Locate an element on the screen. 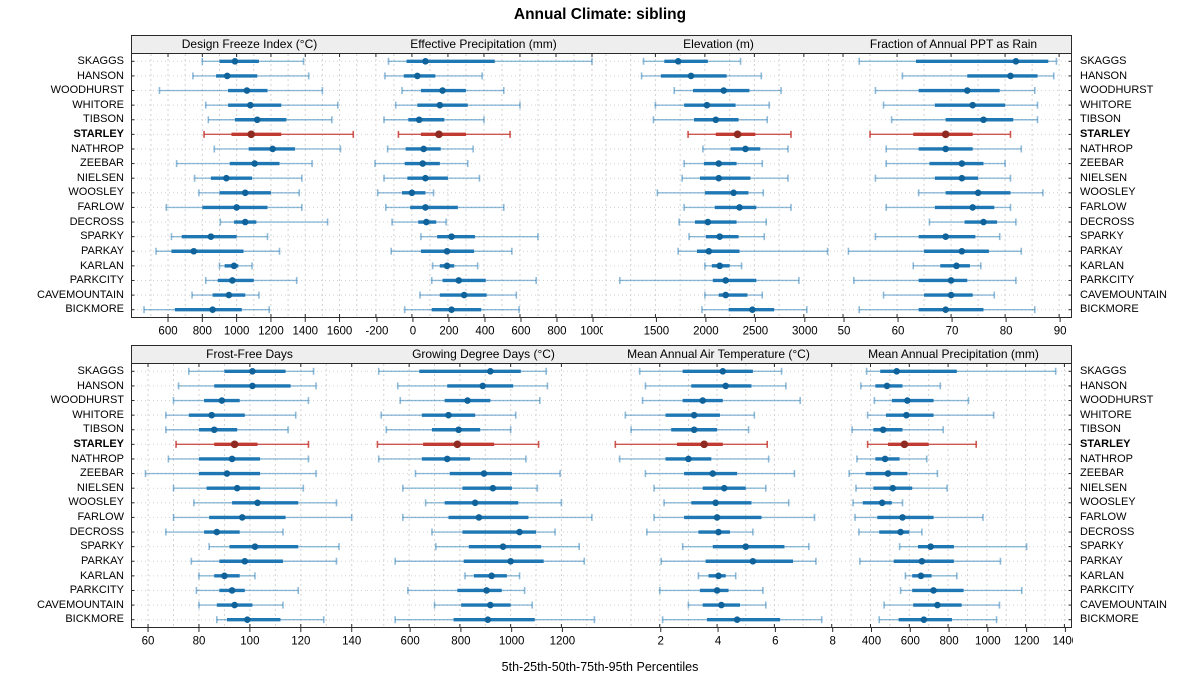  x-axis: 2 4 6 8 is located at coordinates (747, 638).